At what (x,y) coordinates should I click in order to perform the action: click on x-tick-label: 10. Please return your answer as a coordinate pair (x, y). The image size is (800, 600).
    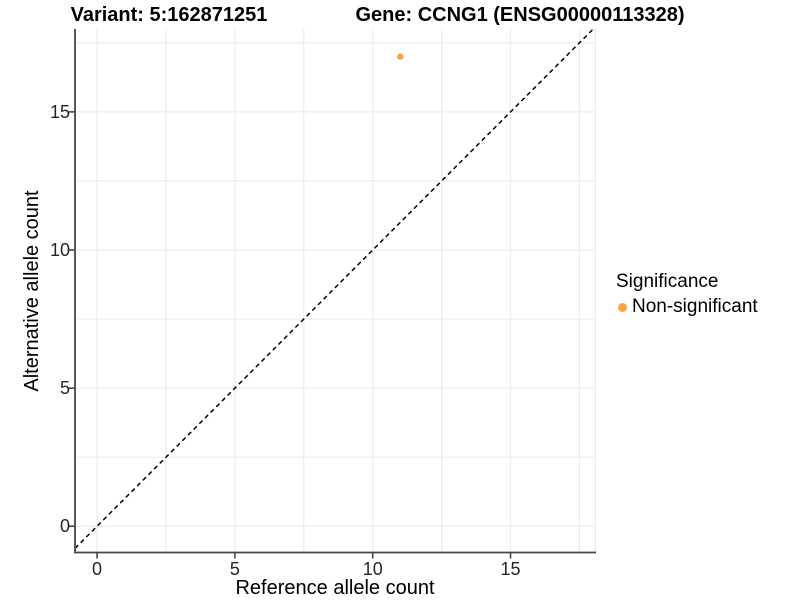
    Looking at the image, I should click on (372, 568).